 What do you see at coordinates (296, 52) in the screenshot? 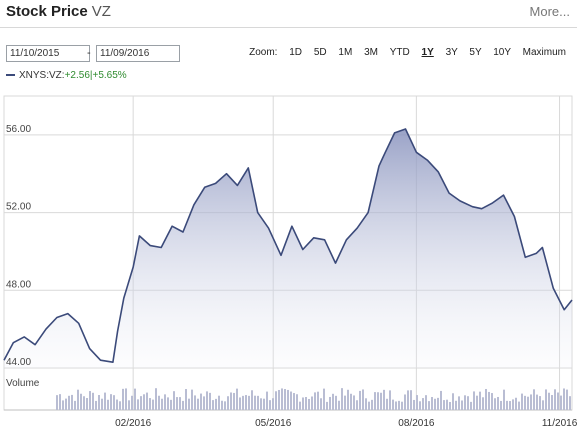
I see `zoom-1d: 1D` at bounding box center [296, 52].